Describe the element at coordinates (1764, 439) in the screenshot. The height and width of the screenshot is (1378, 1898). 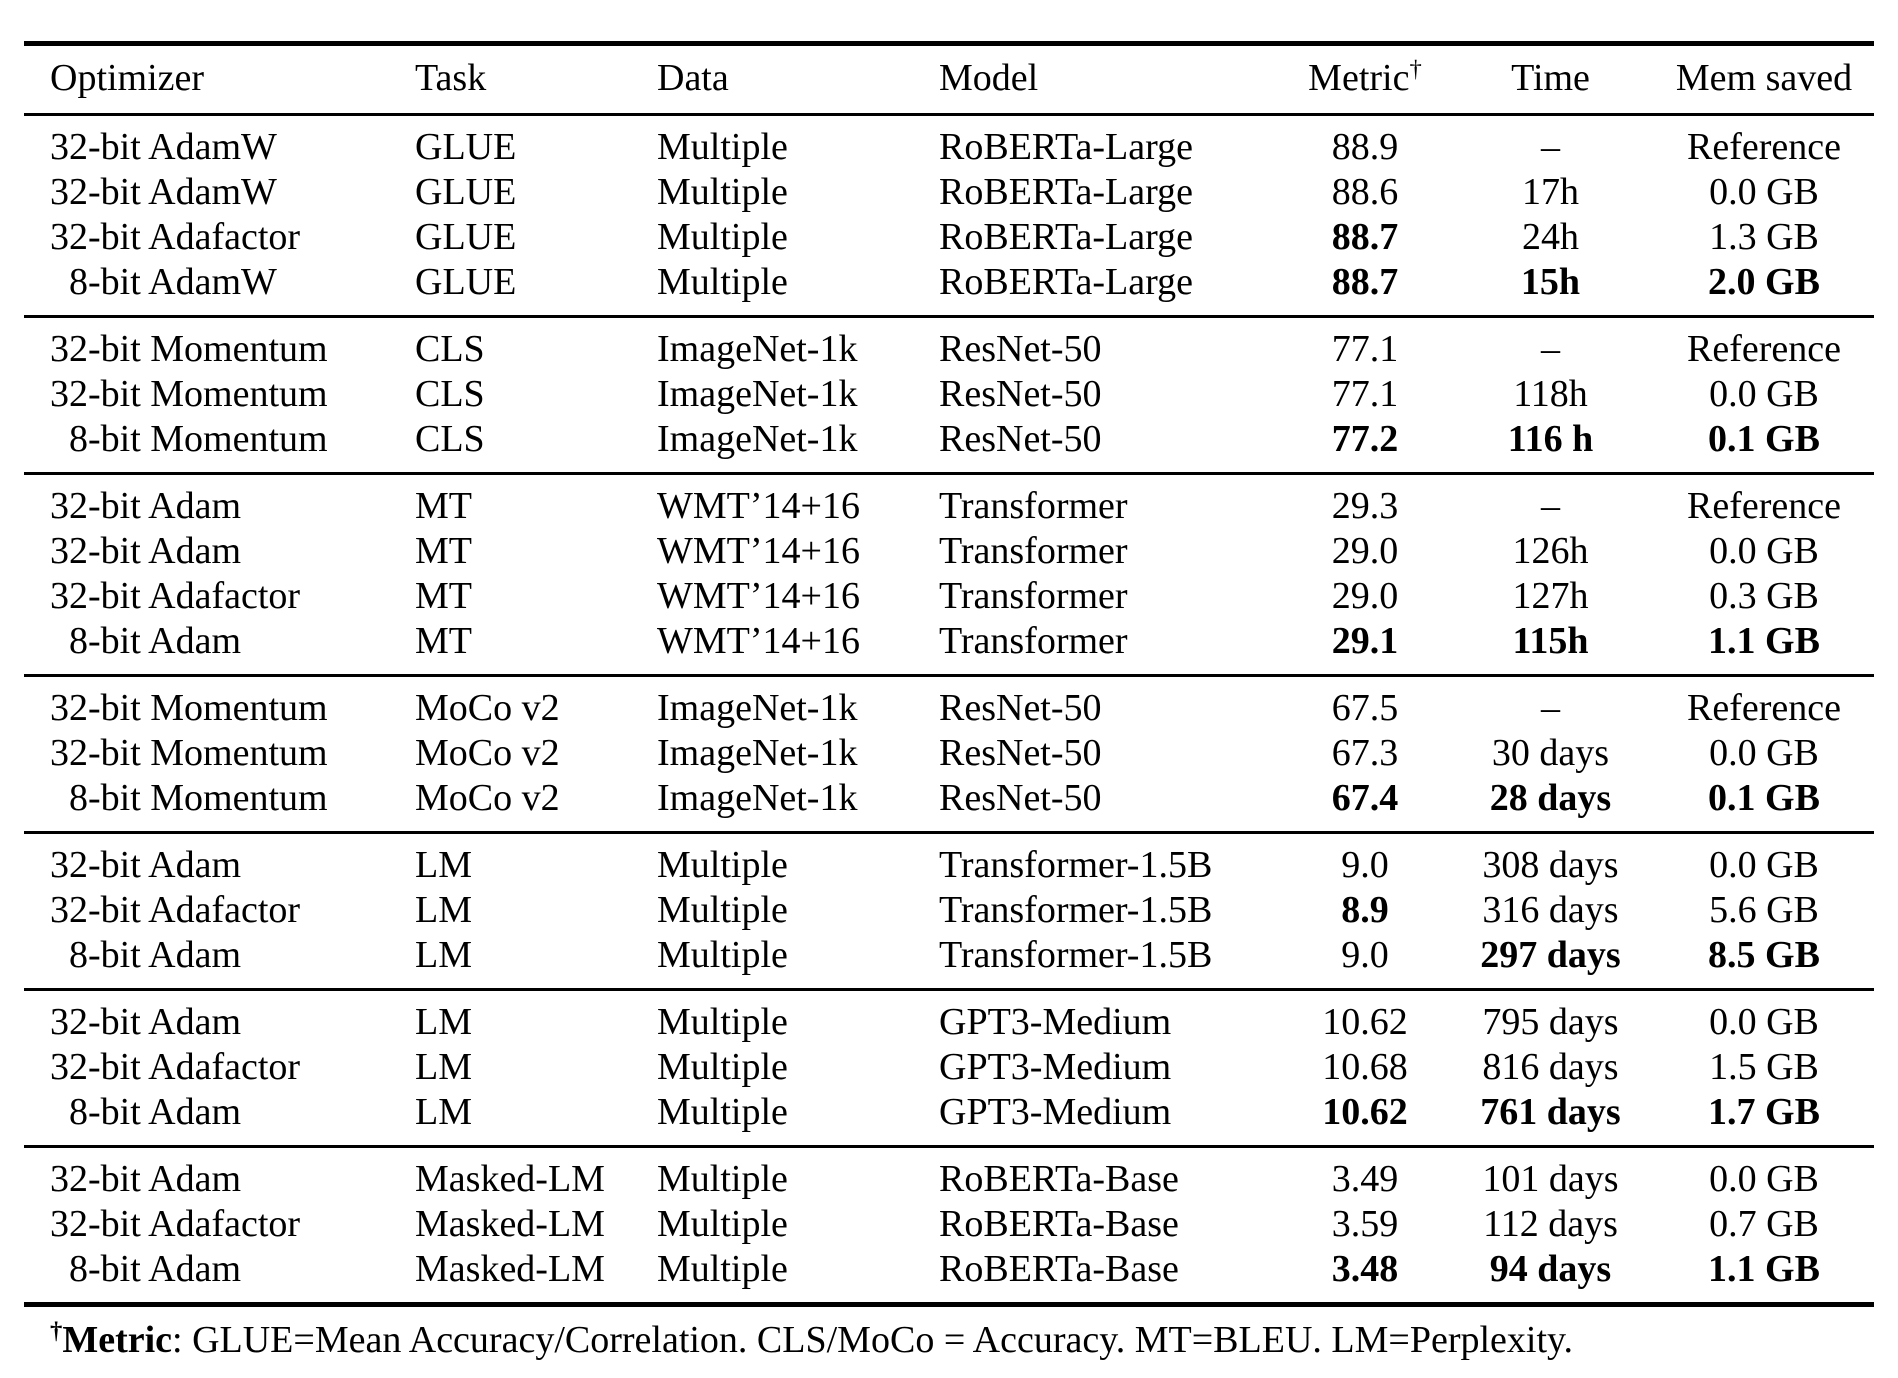
I see `cell: 0.1 GB` at that location.